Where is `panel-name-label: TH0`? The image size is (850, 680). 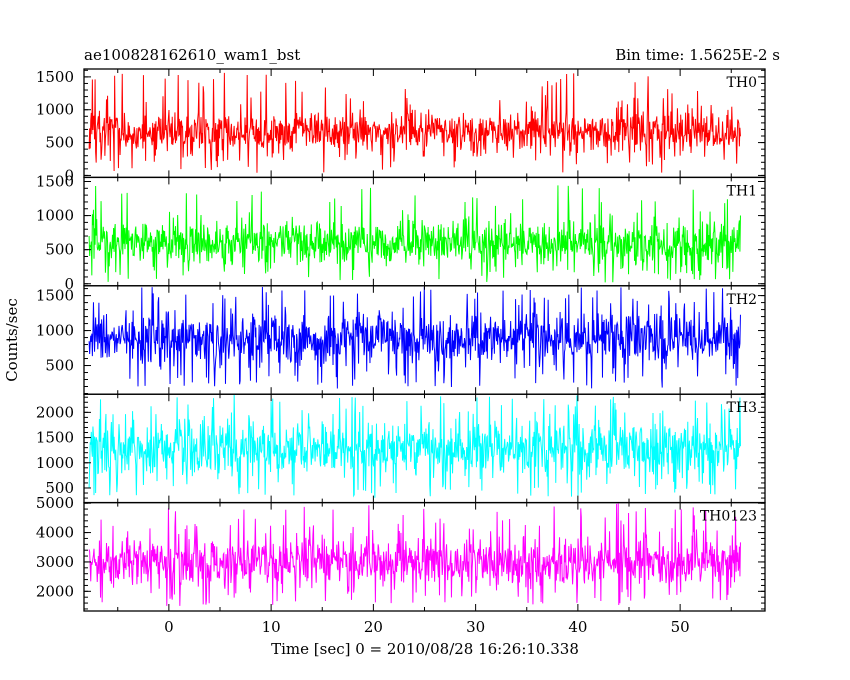
panel-name-label: TH0 is located at coordinates (742, 83).